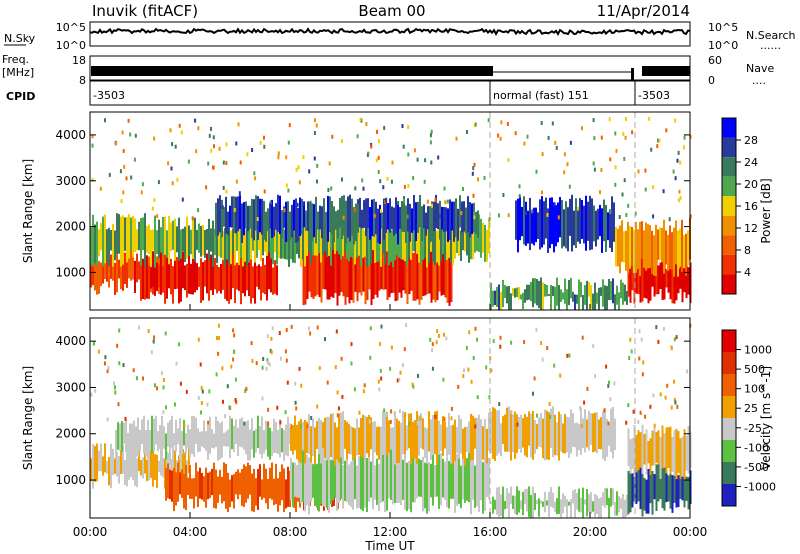  I want to click on colorbar-tick-label: 1000, so click(758, 350).